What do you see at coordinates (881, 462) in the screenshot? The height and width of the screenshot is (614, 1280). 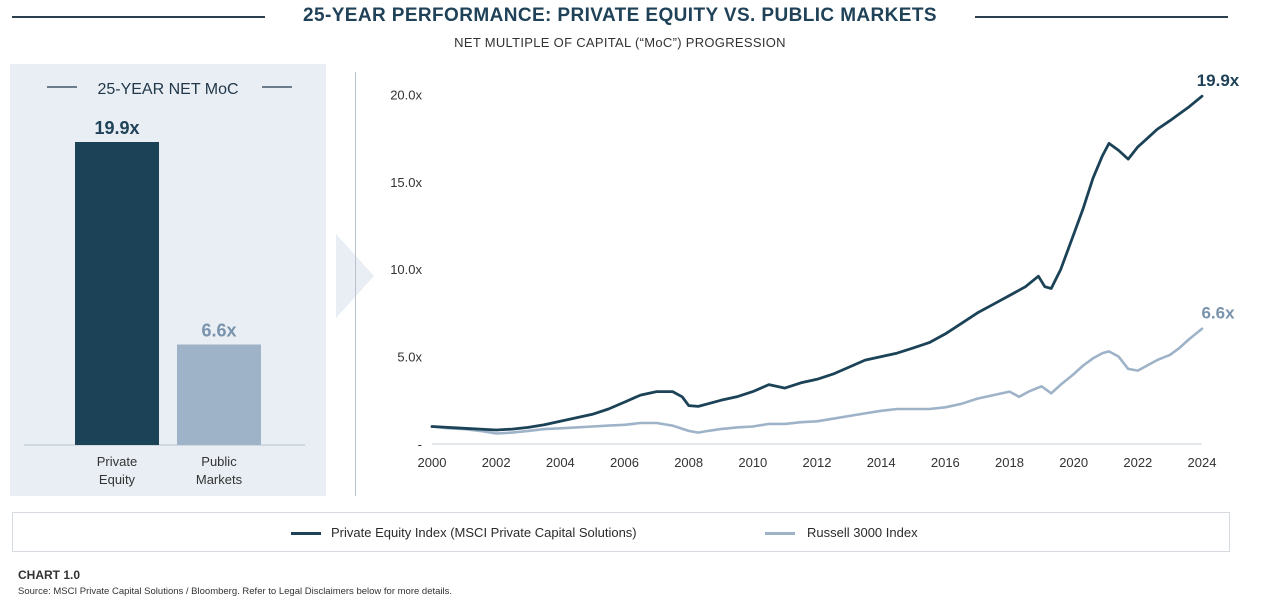 I see `x-tick-label: 2014` at bounding box center [881, 462].